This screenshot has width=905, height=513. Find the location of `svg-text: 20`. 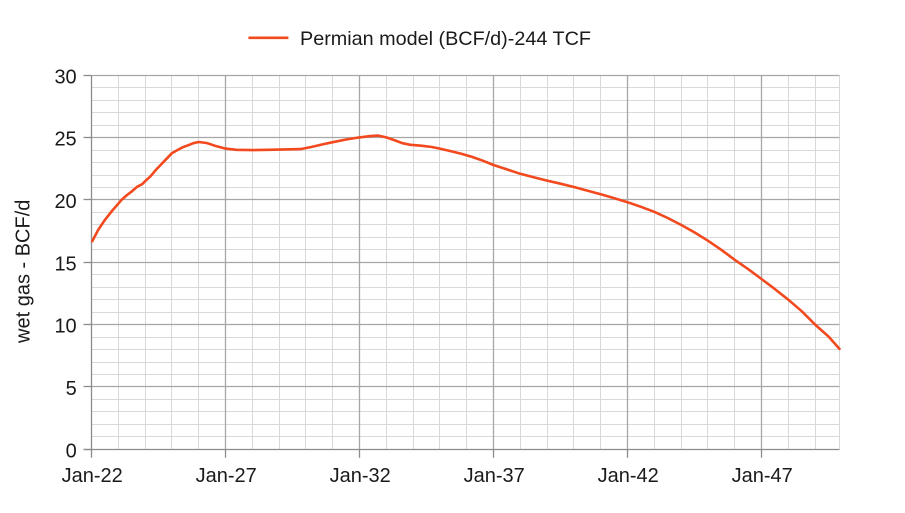

svg-text: 20 is located at coordinates (65, 202).